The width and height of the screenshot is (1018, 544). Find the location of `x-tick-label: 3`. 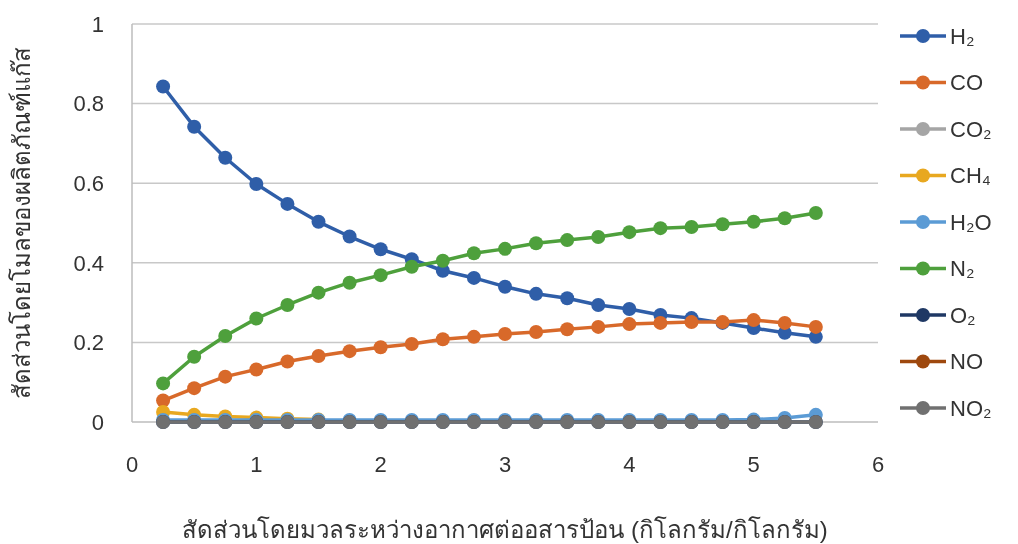

x-tick-label: 3 is located at coordinates (505, 464).